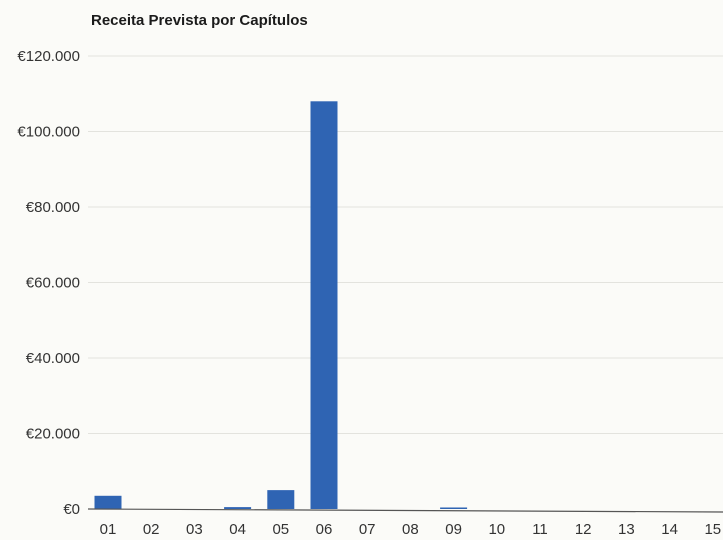 This screenshot has width=723, height=540. I want to click on x-tick-label: 08, so click(410, 529).